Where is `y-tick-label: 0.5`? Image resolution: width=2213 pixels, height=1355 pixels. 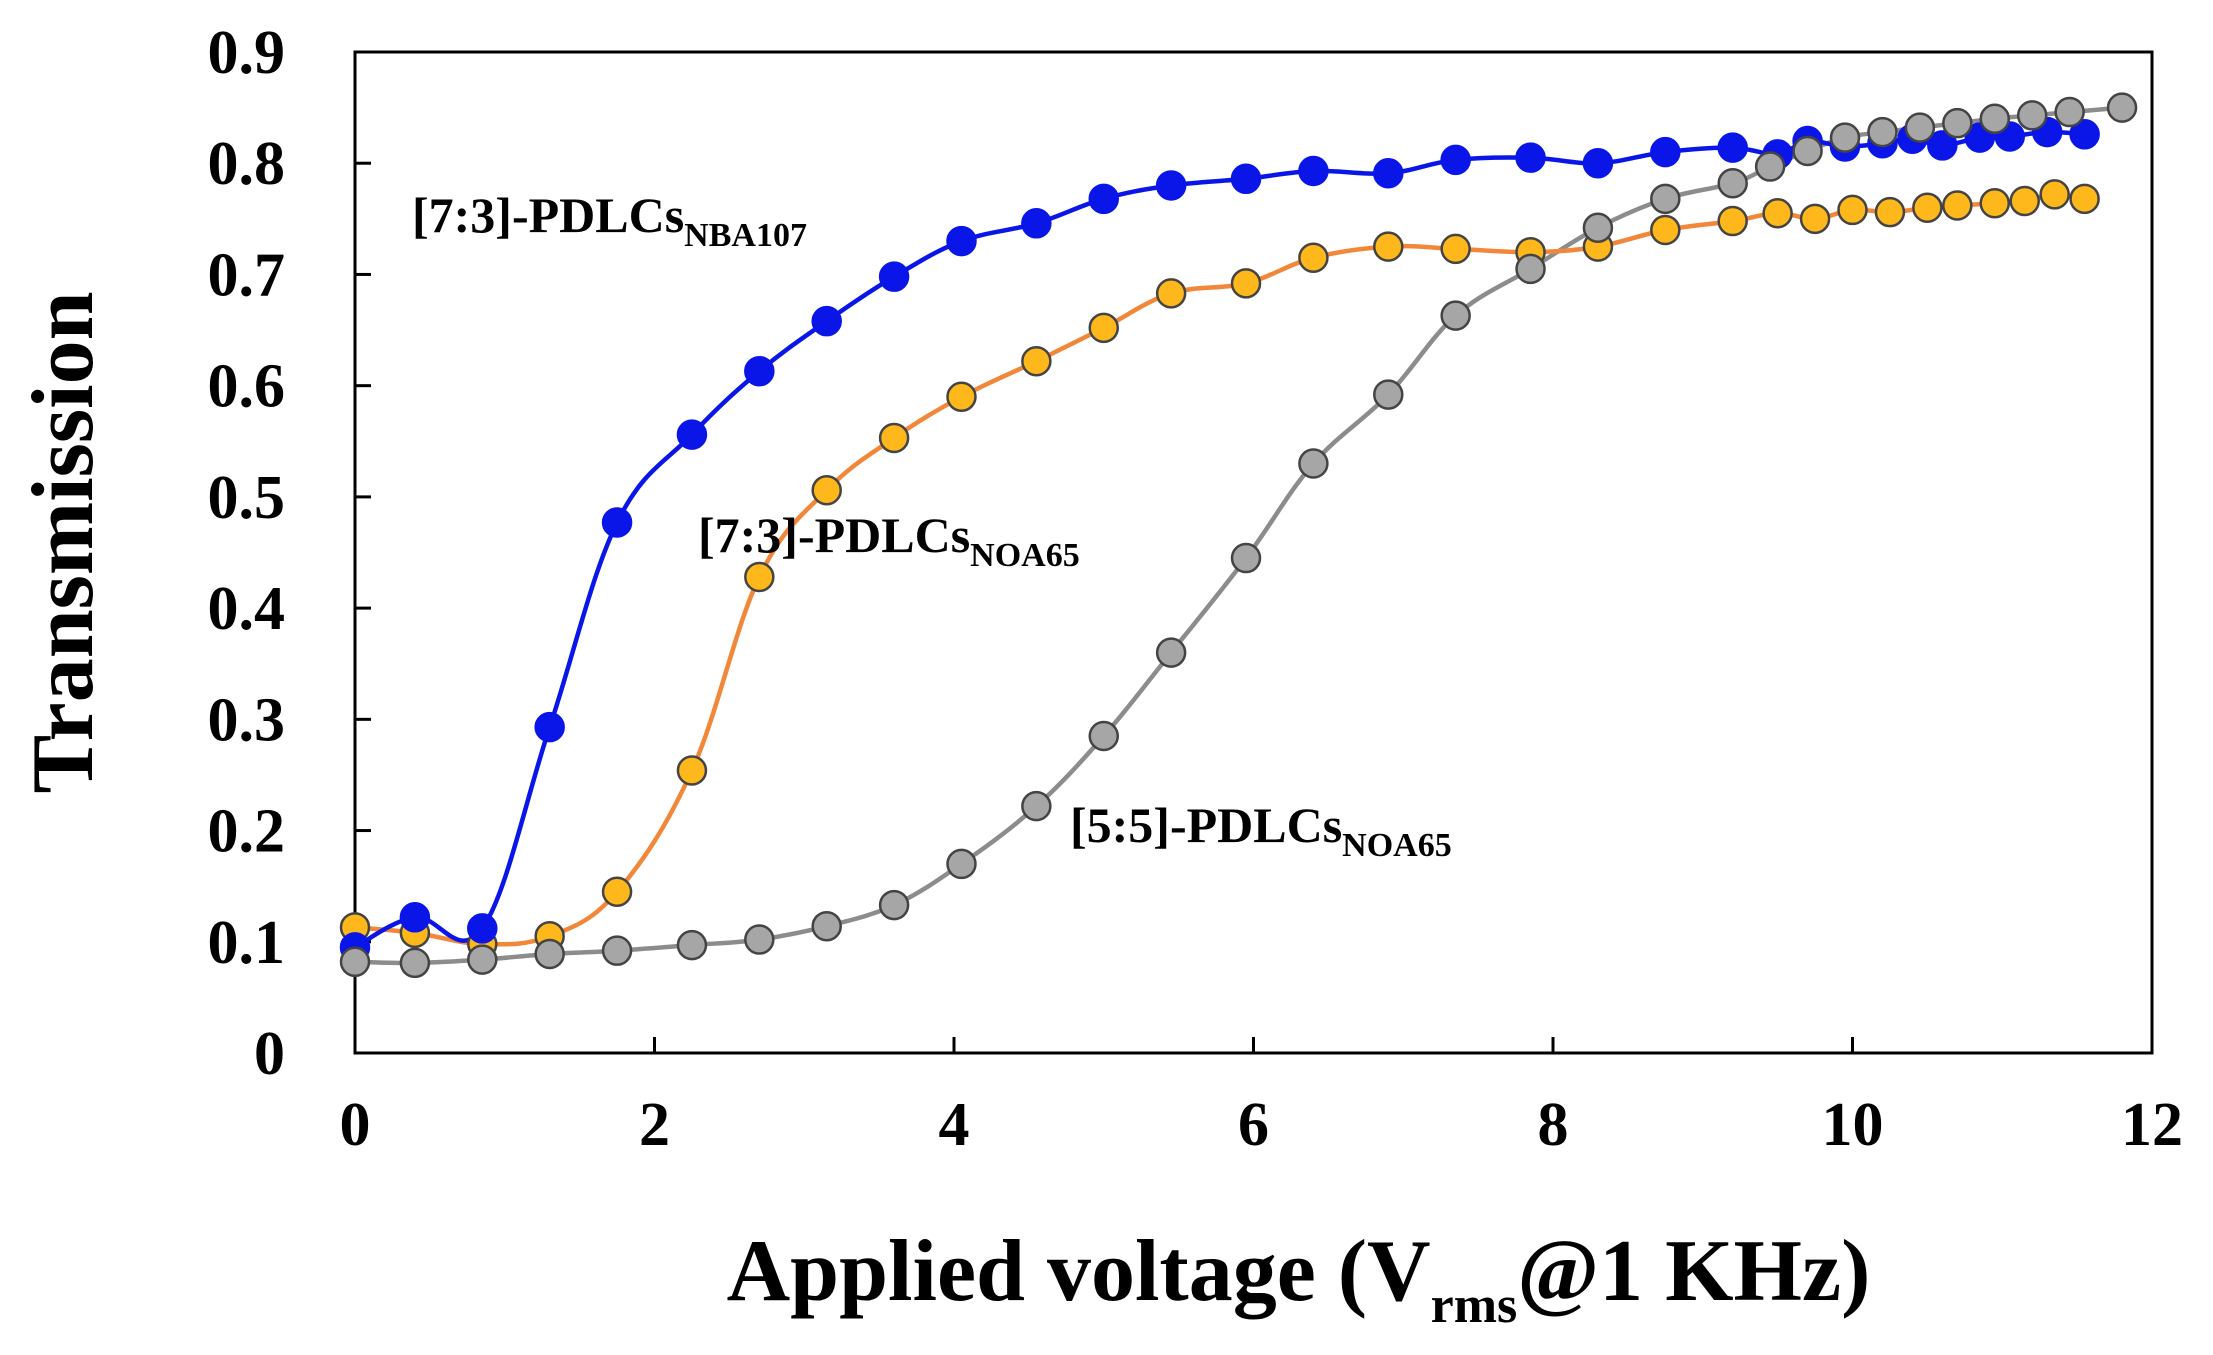
y-tick-label: 0.5 is located at coordinates (247, 498).